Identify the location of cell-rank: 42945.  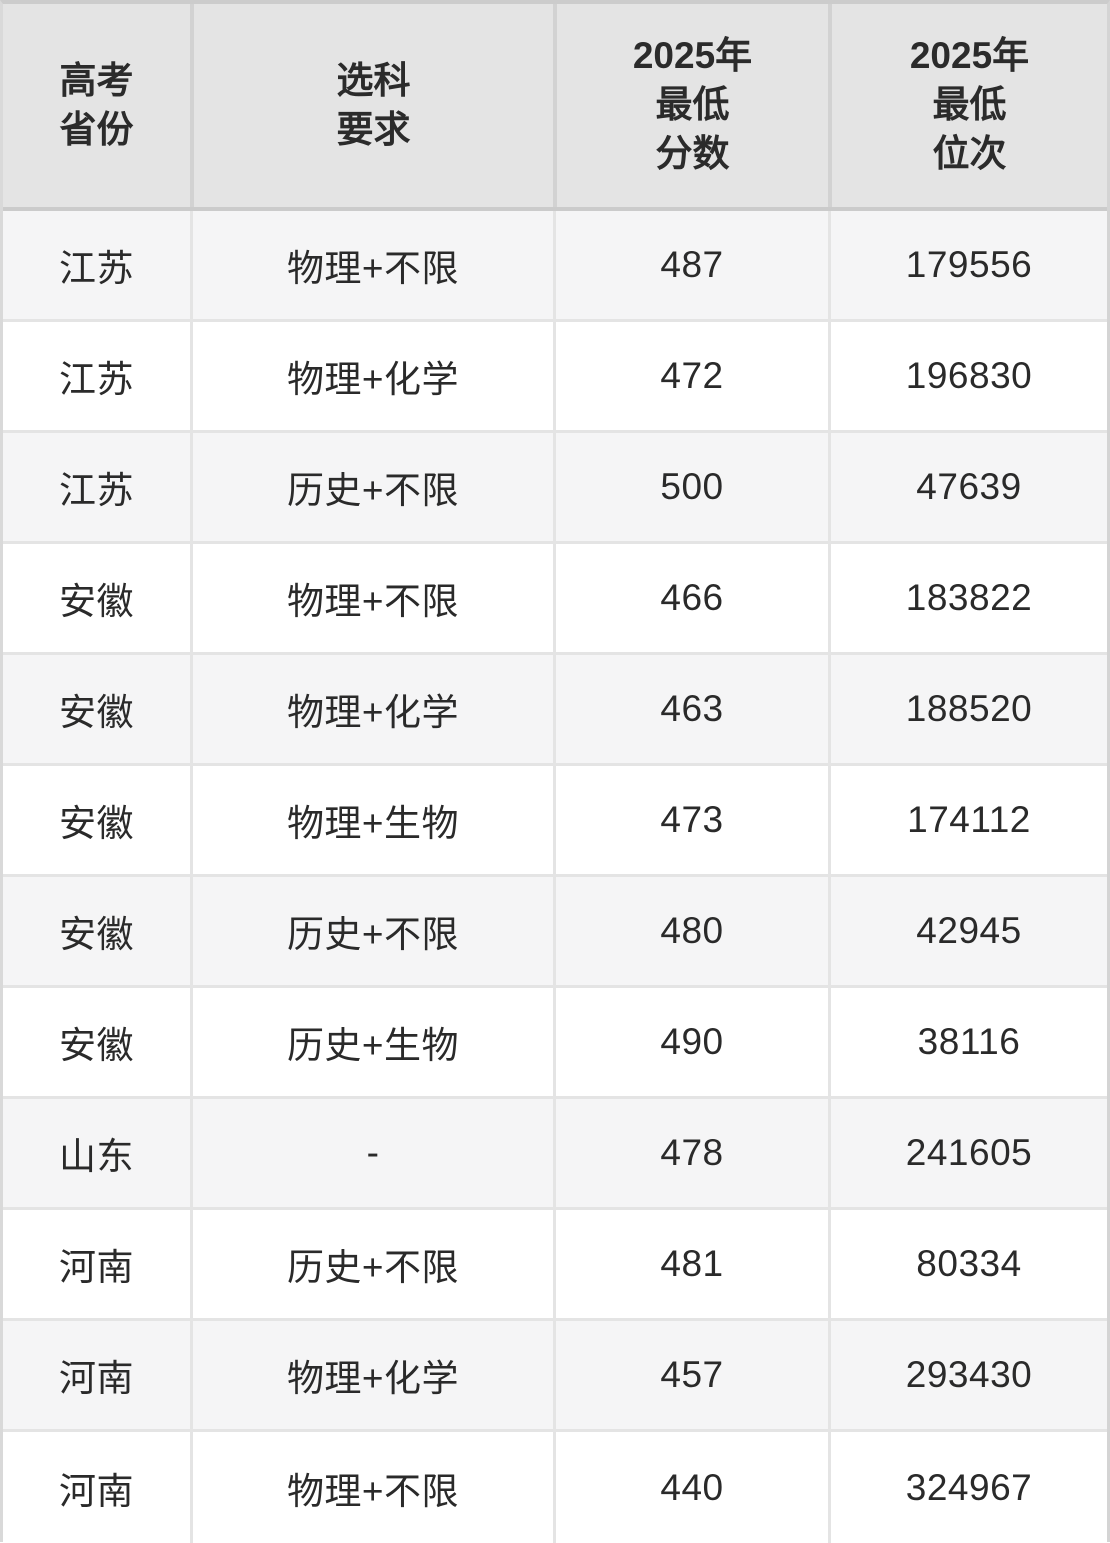
(967, 931).